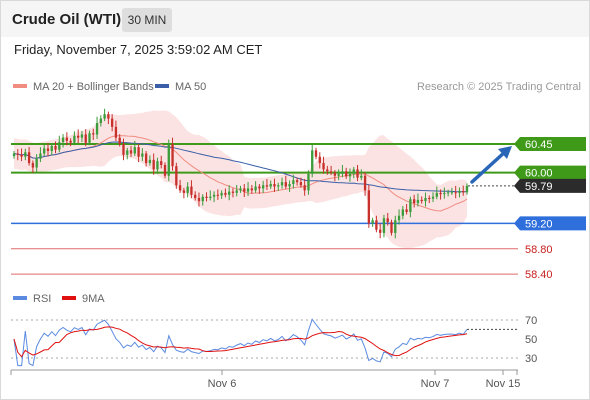  I want to click on last-price-label: 59.79, so click(539, 187).